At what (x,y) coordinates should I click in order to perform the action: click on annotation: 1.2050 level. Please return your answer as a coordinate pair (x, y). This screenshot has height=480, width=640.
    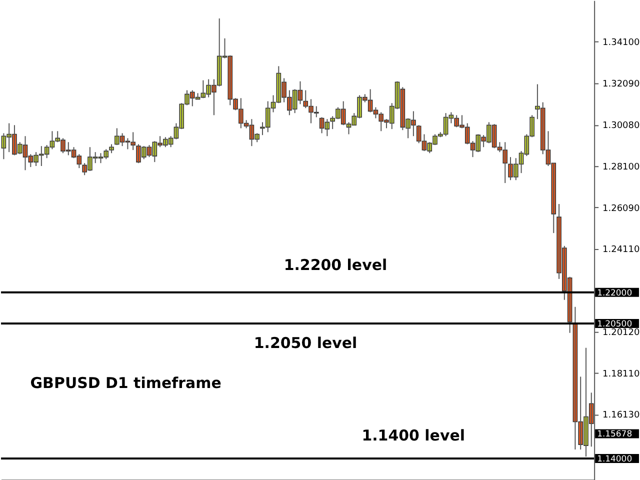
    Looking at the image, I should click on (306, 343).